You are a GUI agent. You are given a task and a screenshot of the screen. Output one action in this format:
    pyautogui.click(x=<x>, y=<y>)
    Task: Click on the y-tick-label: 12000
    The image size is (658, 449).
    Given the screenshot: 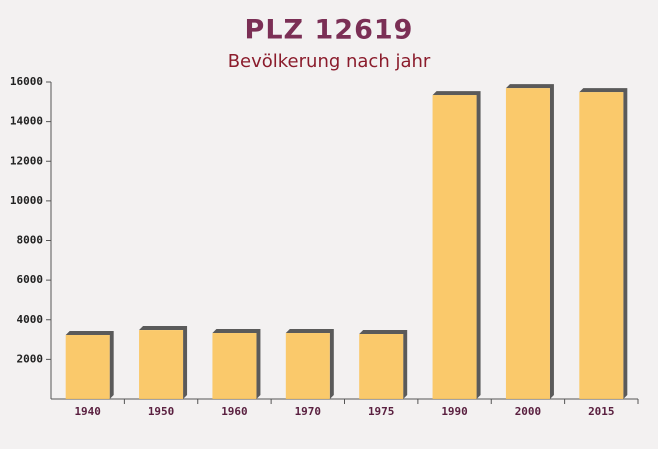 What is the action you would take?
    pyautogui.click(x=26, y=160)
    